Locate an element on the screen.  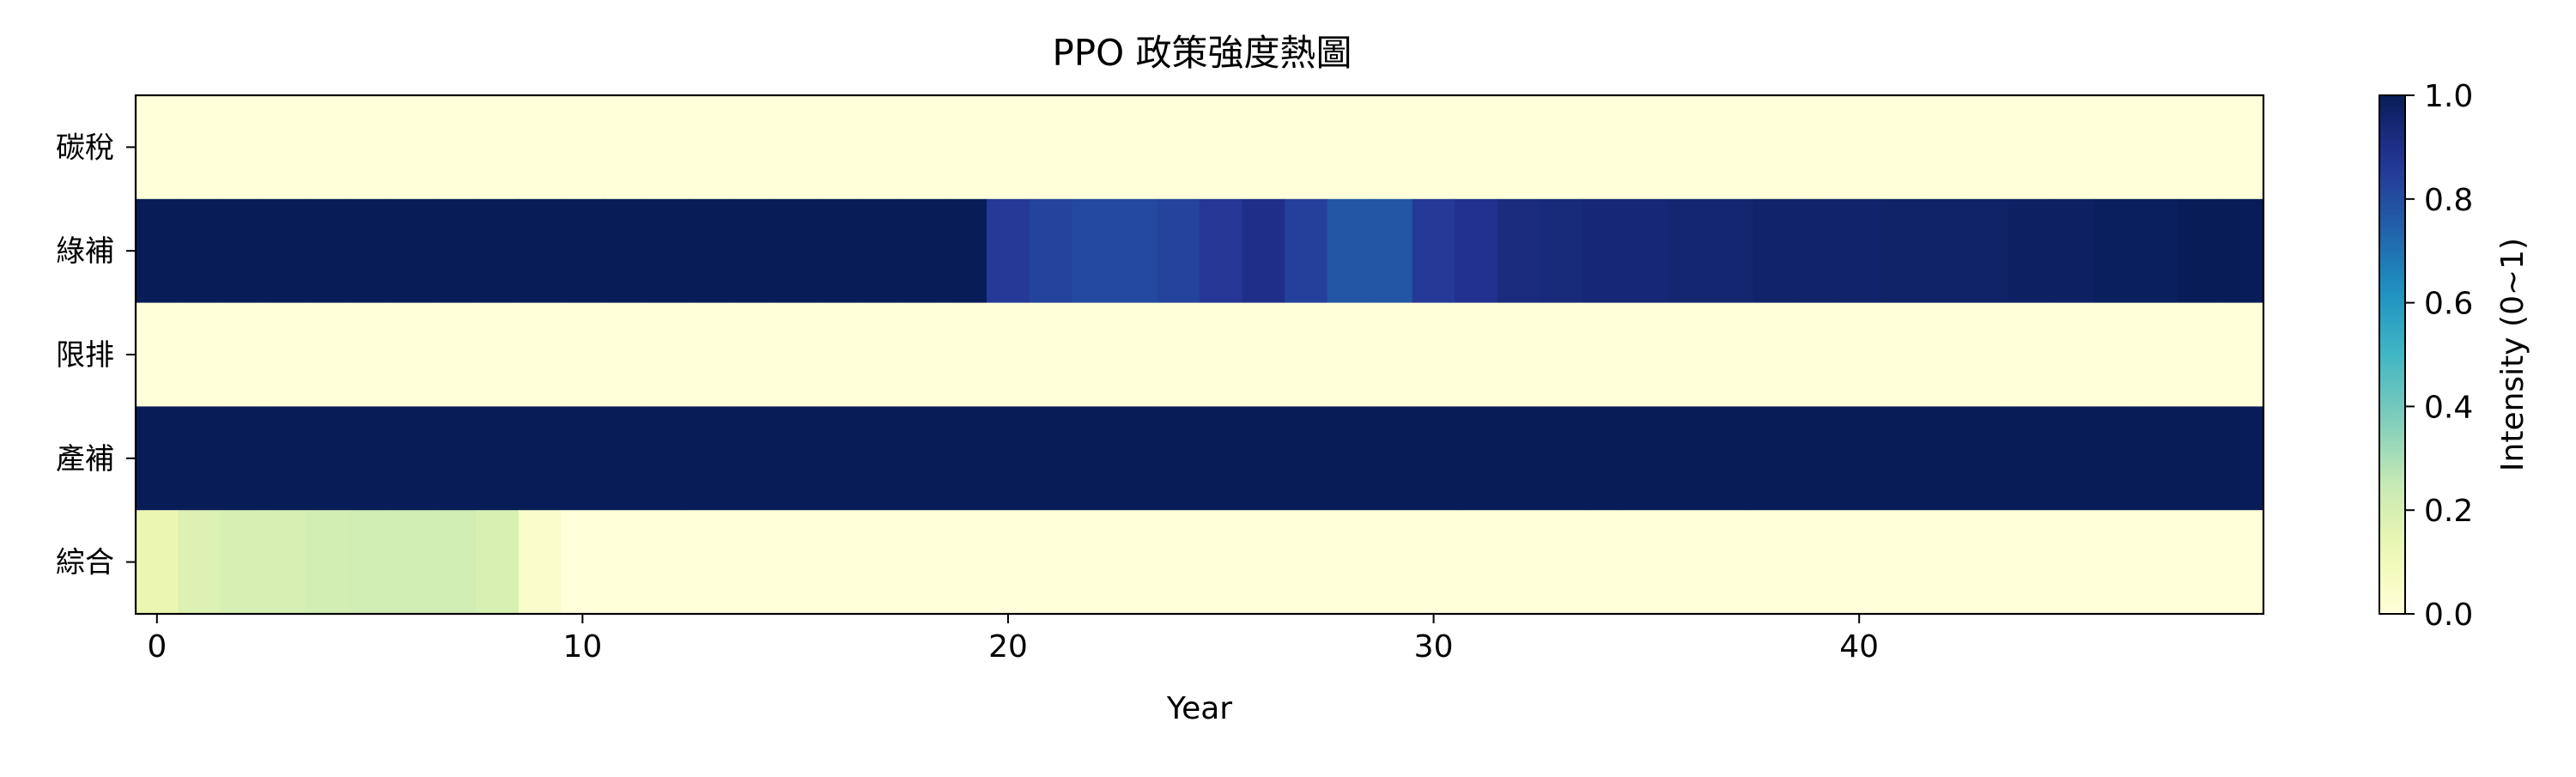
chart-title: PPO 政策強度熱圖 is located at coordinates (1202, 53).